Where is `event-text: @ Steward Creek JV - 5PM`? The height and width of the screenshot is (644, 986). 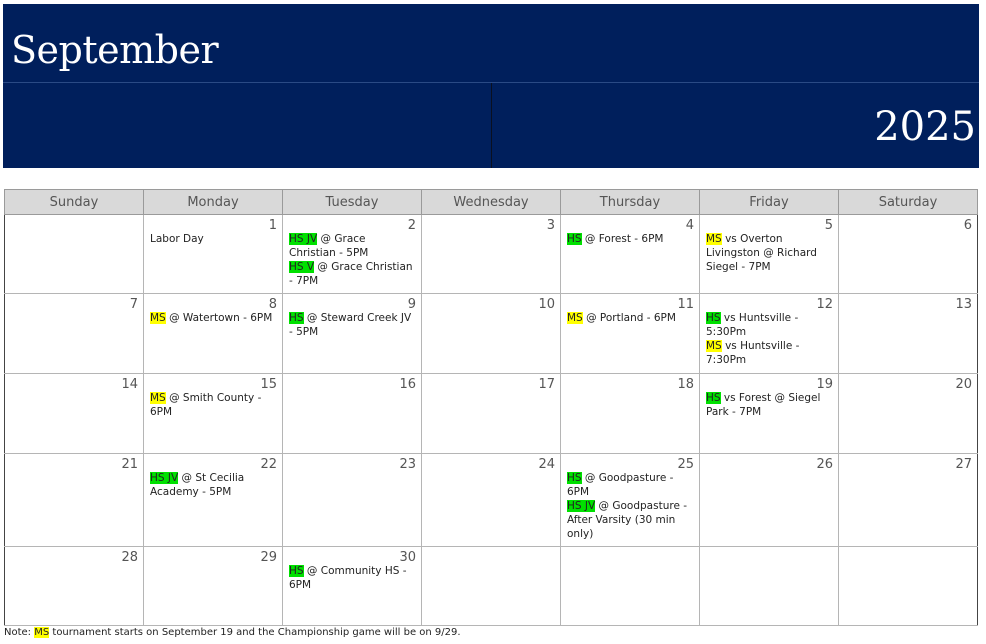
event-text: @ Steward Creek JV - 5PM is located at coordinates (350, 325).